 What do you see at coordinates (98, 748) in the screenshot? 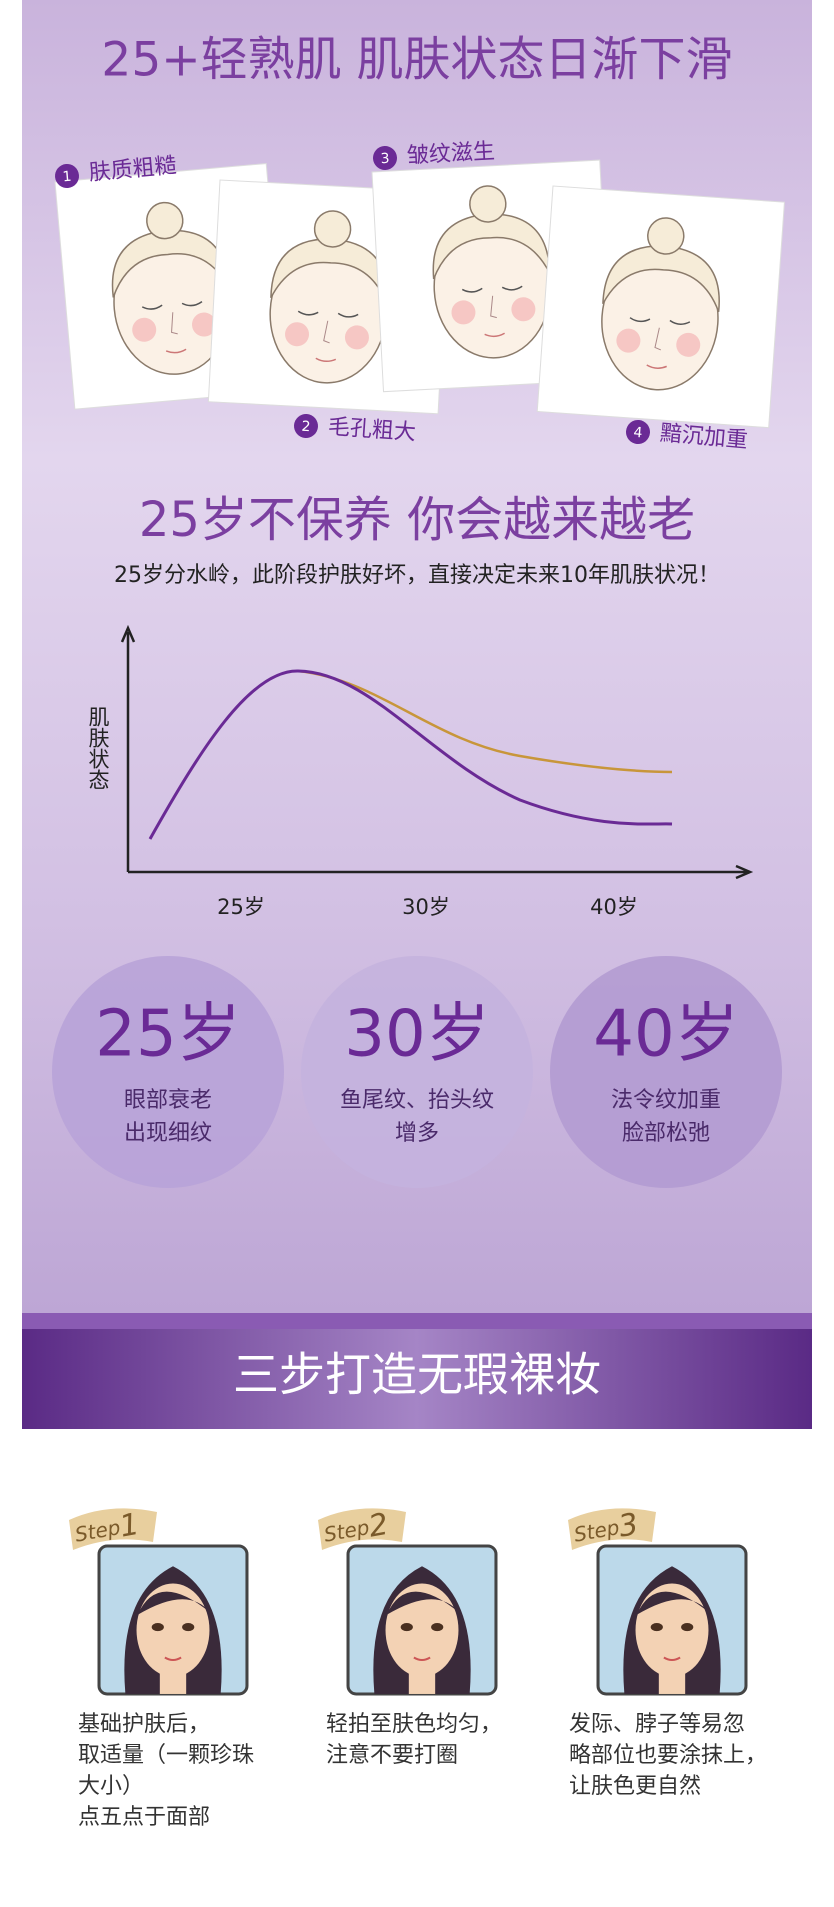
I see `y-axis-label: 肌肤状态` at bounding box center [98, 748].